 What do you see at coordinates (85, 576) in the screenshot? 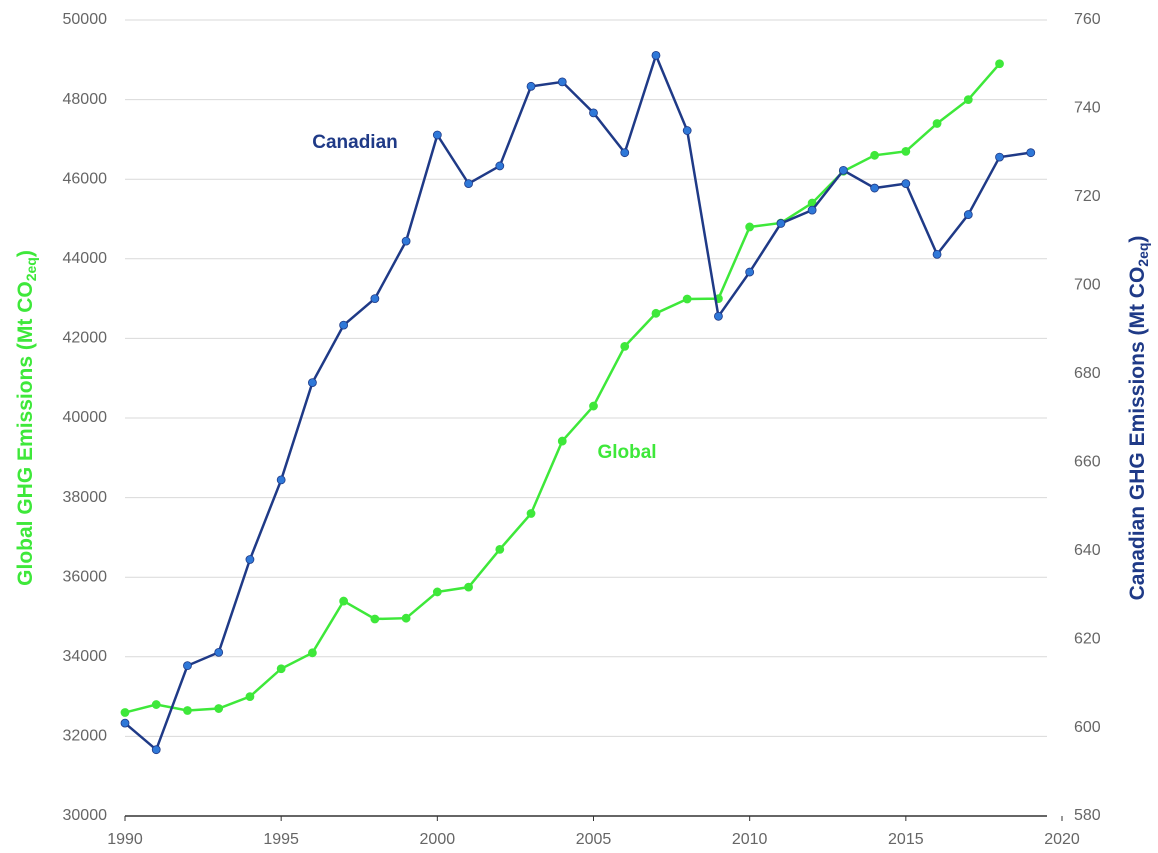
I see `y-tick-label: 36000` at bounding box center [85, 576].